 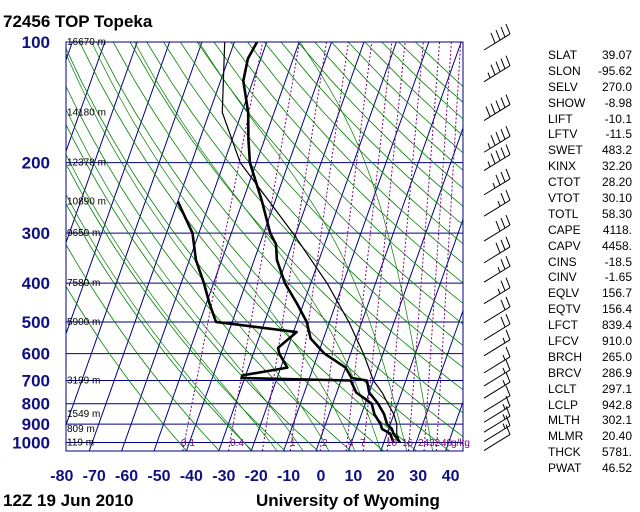 I want to click on index-row-mlth: MLTH 302.1, so click(x=590, y=421).